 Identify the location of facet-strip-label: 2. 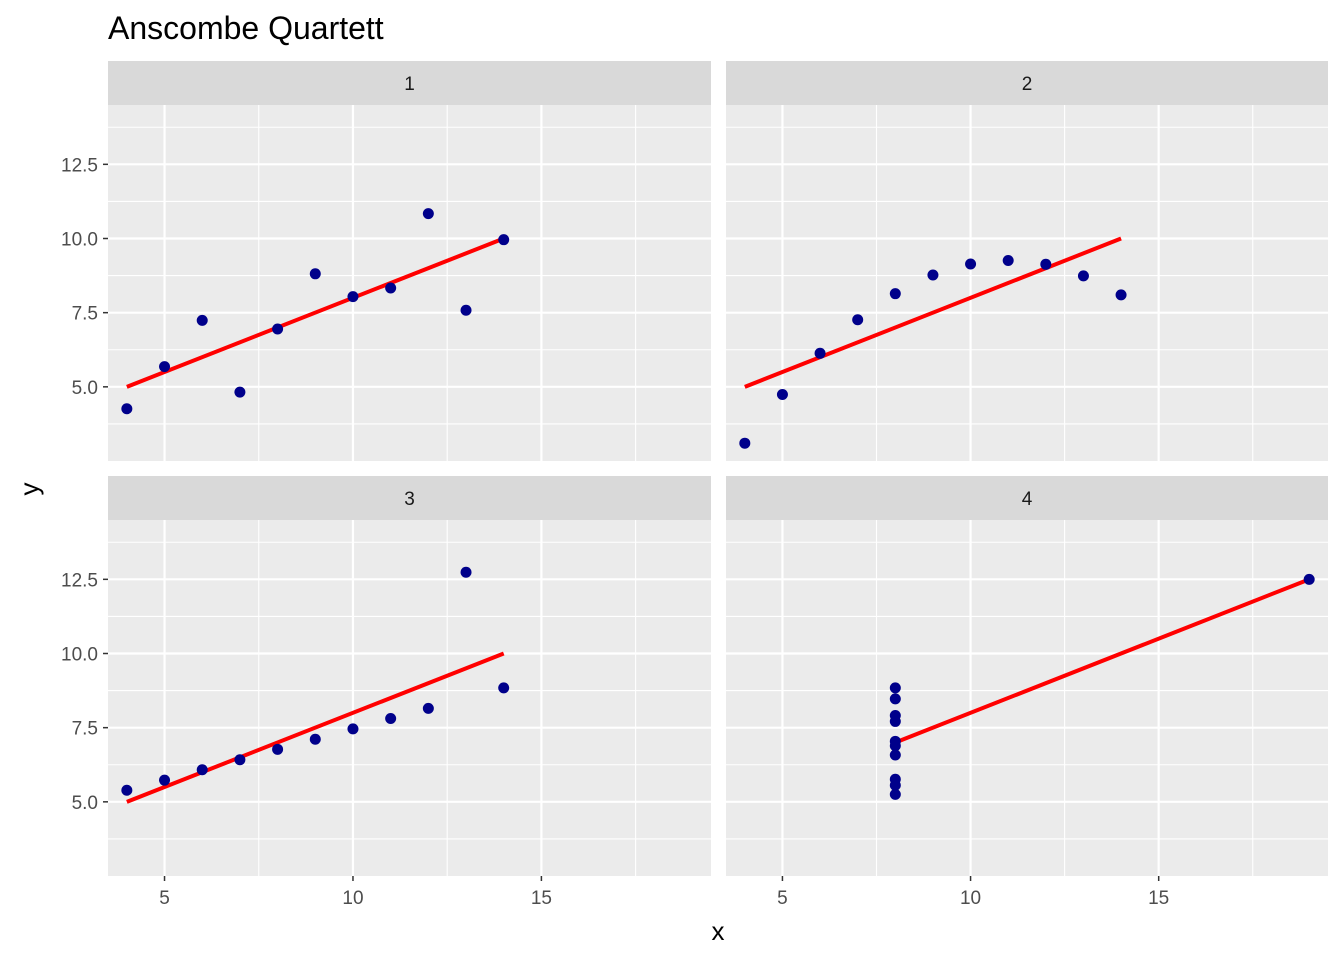
(1027, 84).